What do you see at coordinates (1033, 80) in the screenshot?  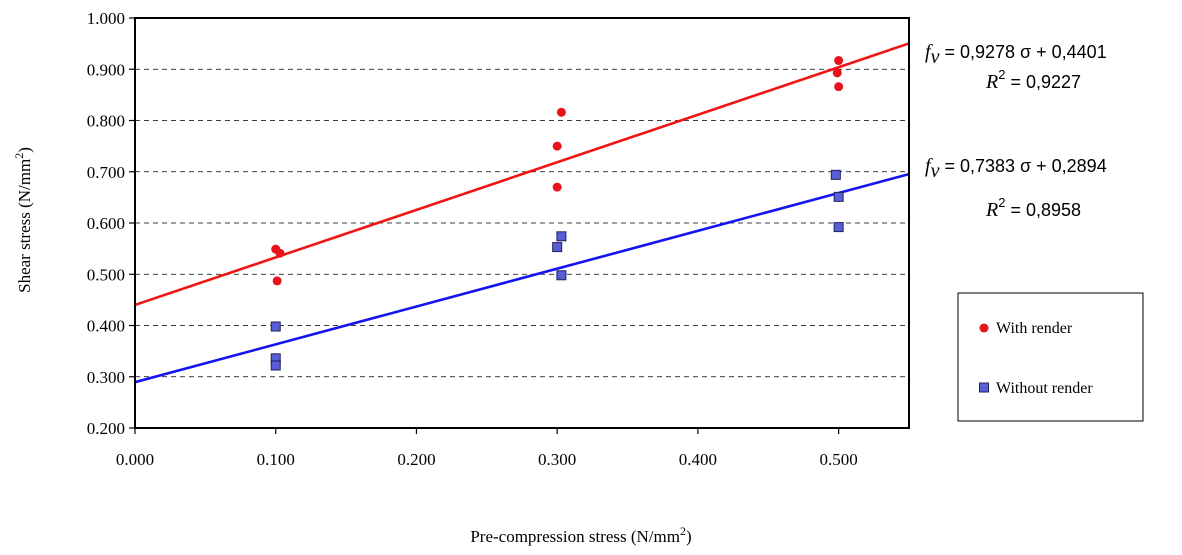 I see `with-render-r2: R2 = 0,9227` at bounding box center [1033, 80].